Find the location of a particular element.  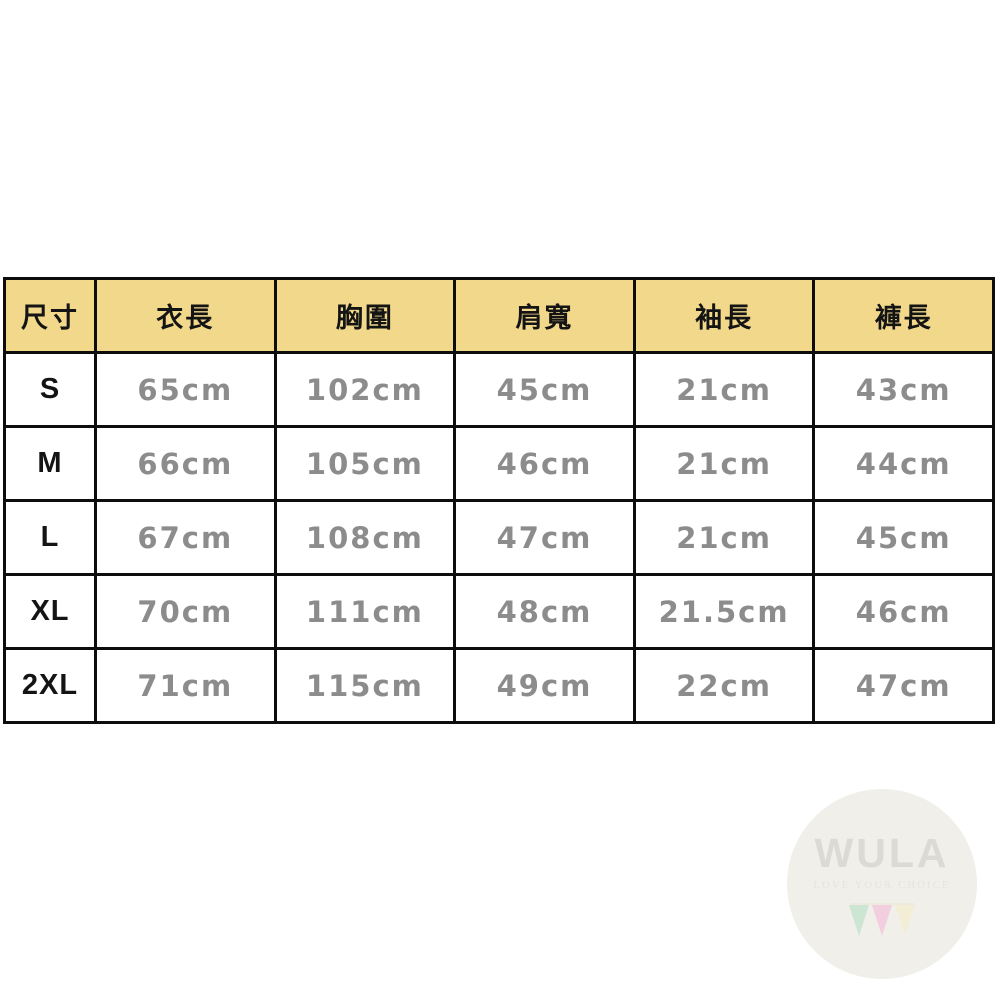

column-header-0: 尺寸 is located at coordinates (50, 315).